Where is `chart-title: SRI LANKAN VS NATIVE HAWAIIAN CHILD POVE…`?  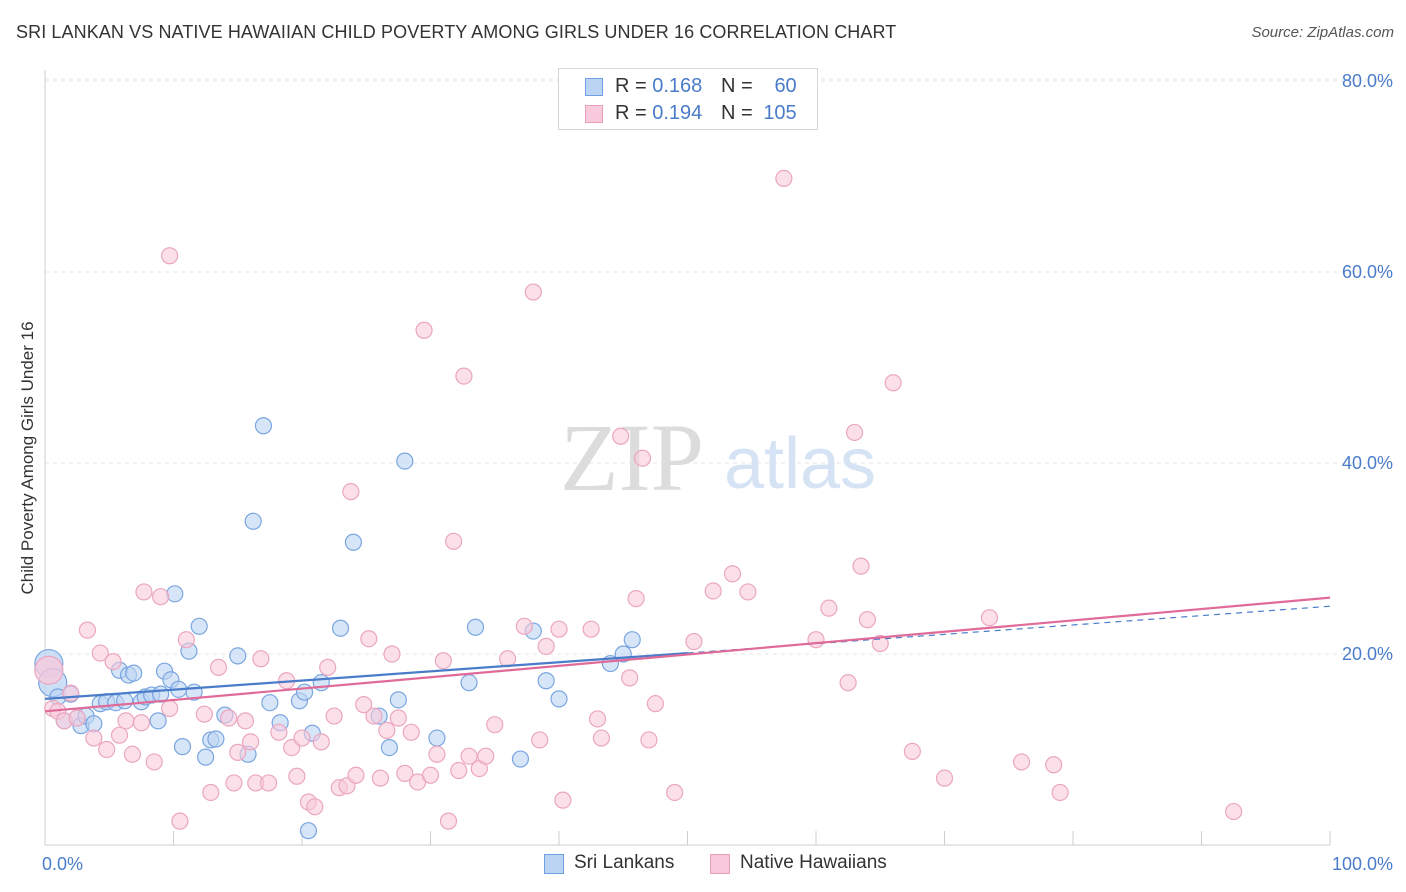 chart-title: SRI LANKAN VS NATIVE HAWAIIAN CHILD POVE… is located at coordinates (456, 32).